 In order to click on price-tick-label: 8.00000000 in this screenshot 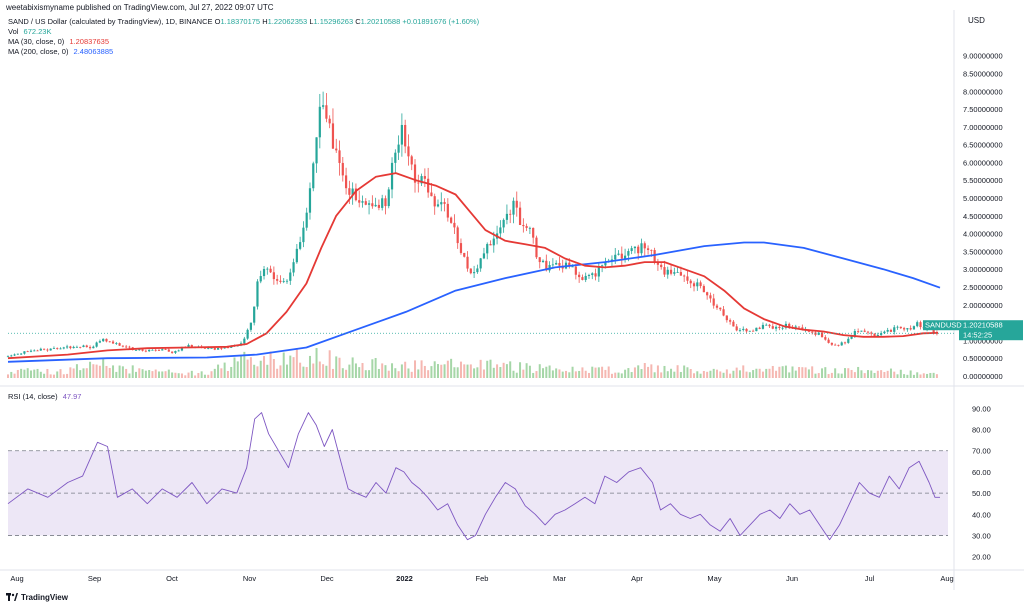, I will do `click(983, 91)`.